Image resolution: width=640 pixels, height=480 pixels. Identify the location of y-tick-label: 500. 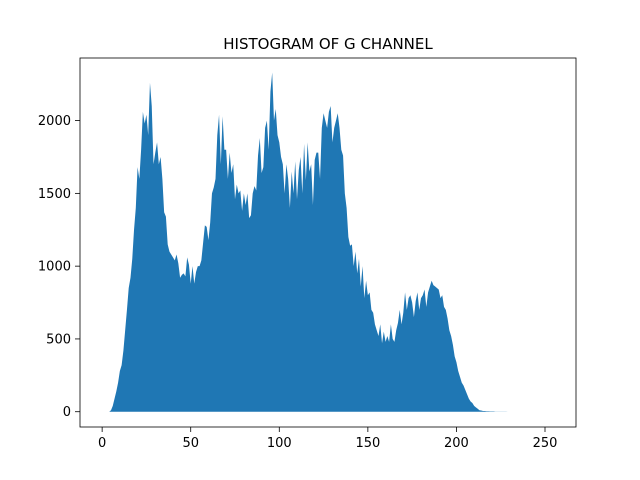
(58, 339).